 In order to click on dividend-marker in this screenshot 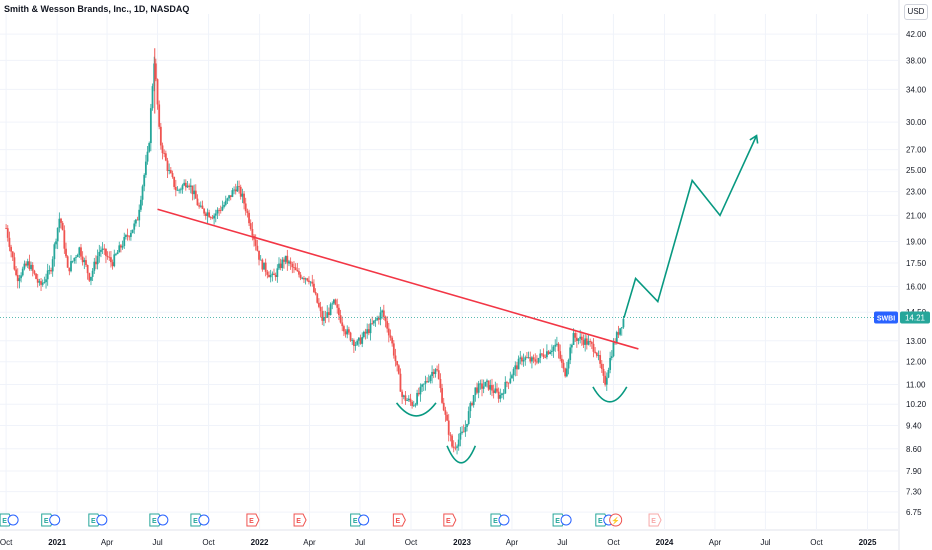, I will do `click(102, 520)`.